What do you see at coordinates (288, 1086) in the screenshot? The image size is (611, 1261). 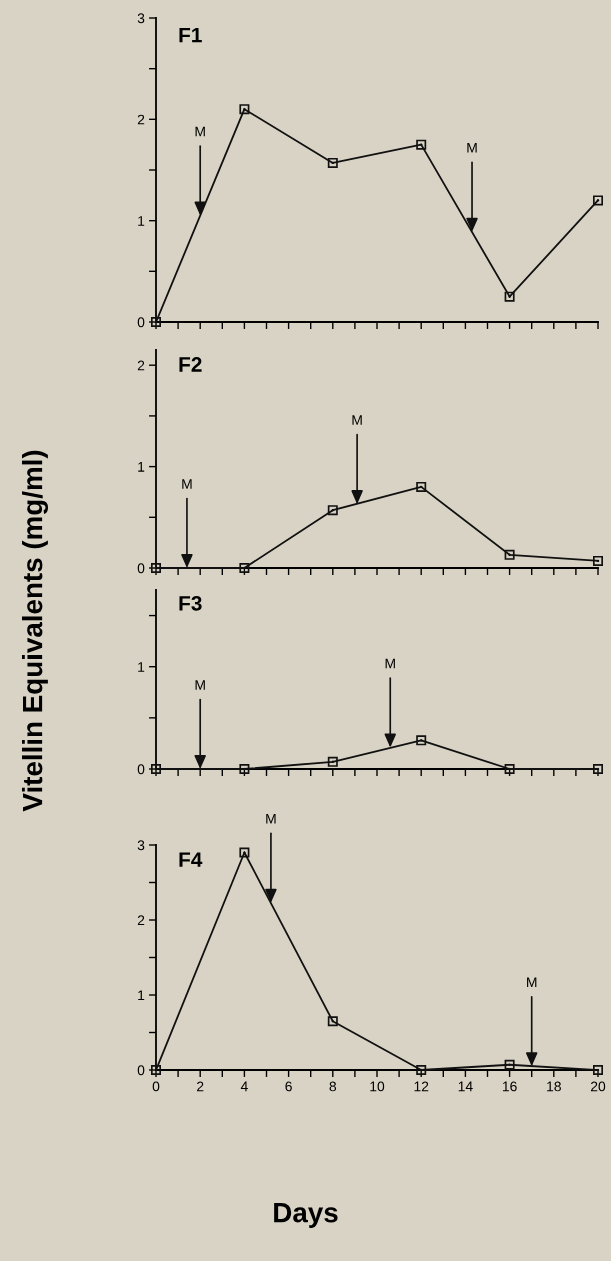 I see `x-tick-label: 6` at bounding box center [288, 1086].